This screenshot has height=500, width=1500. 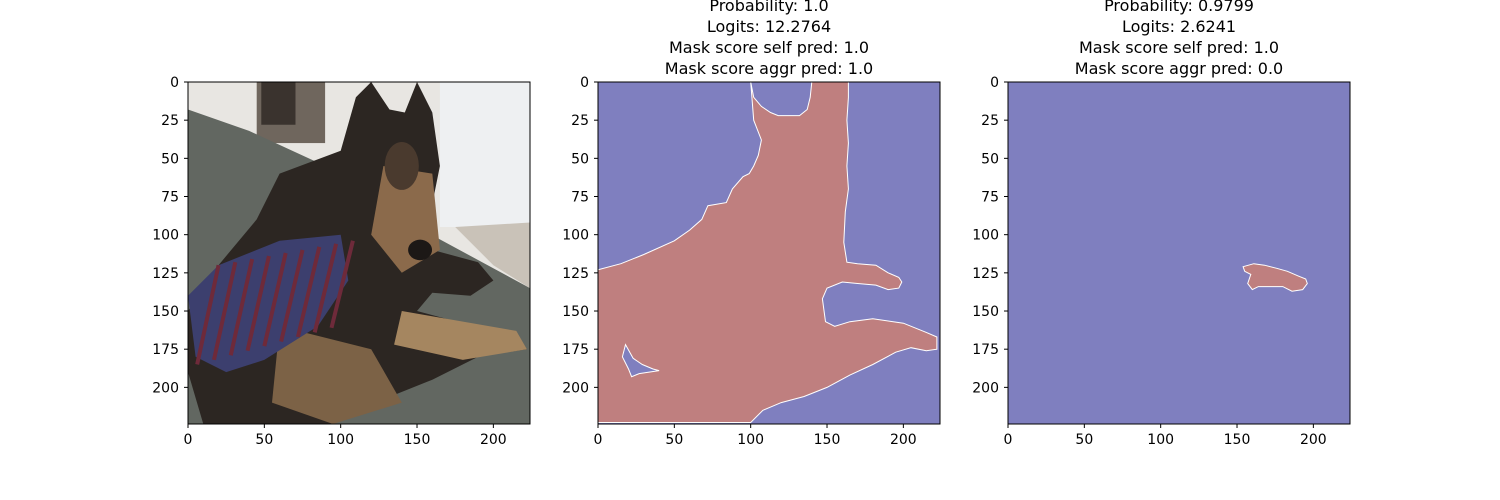 I want to click on photo-sweater, so click(x=268, y=303).